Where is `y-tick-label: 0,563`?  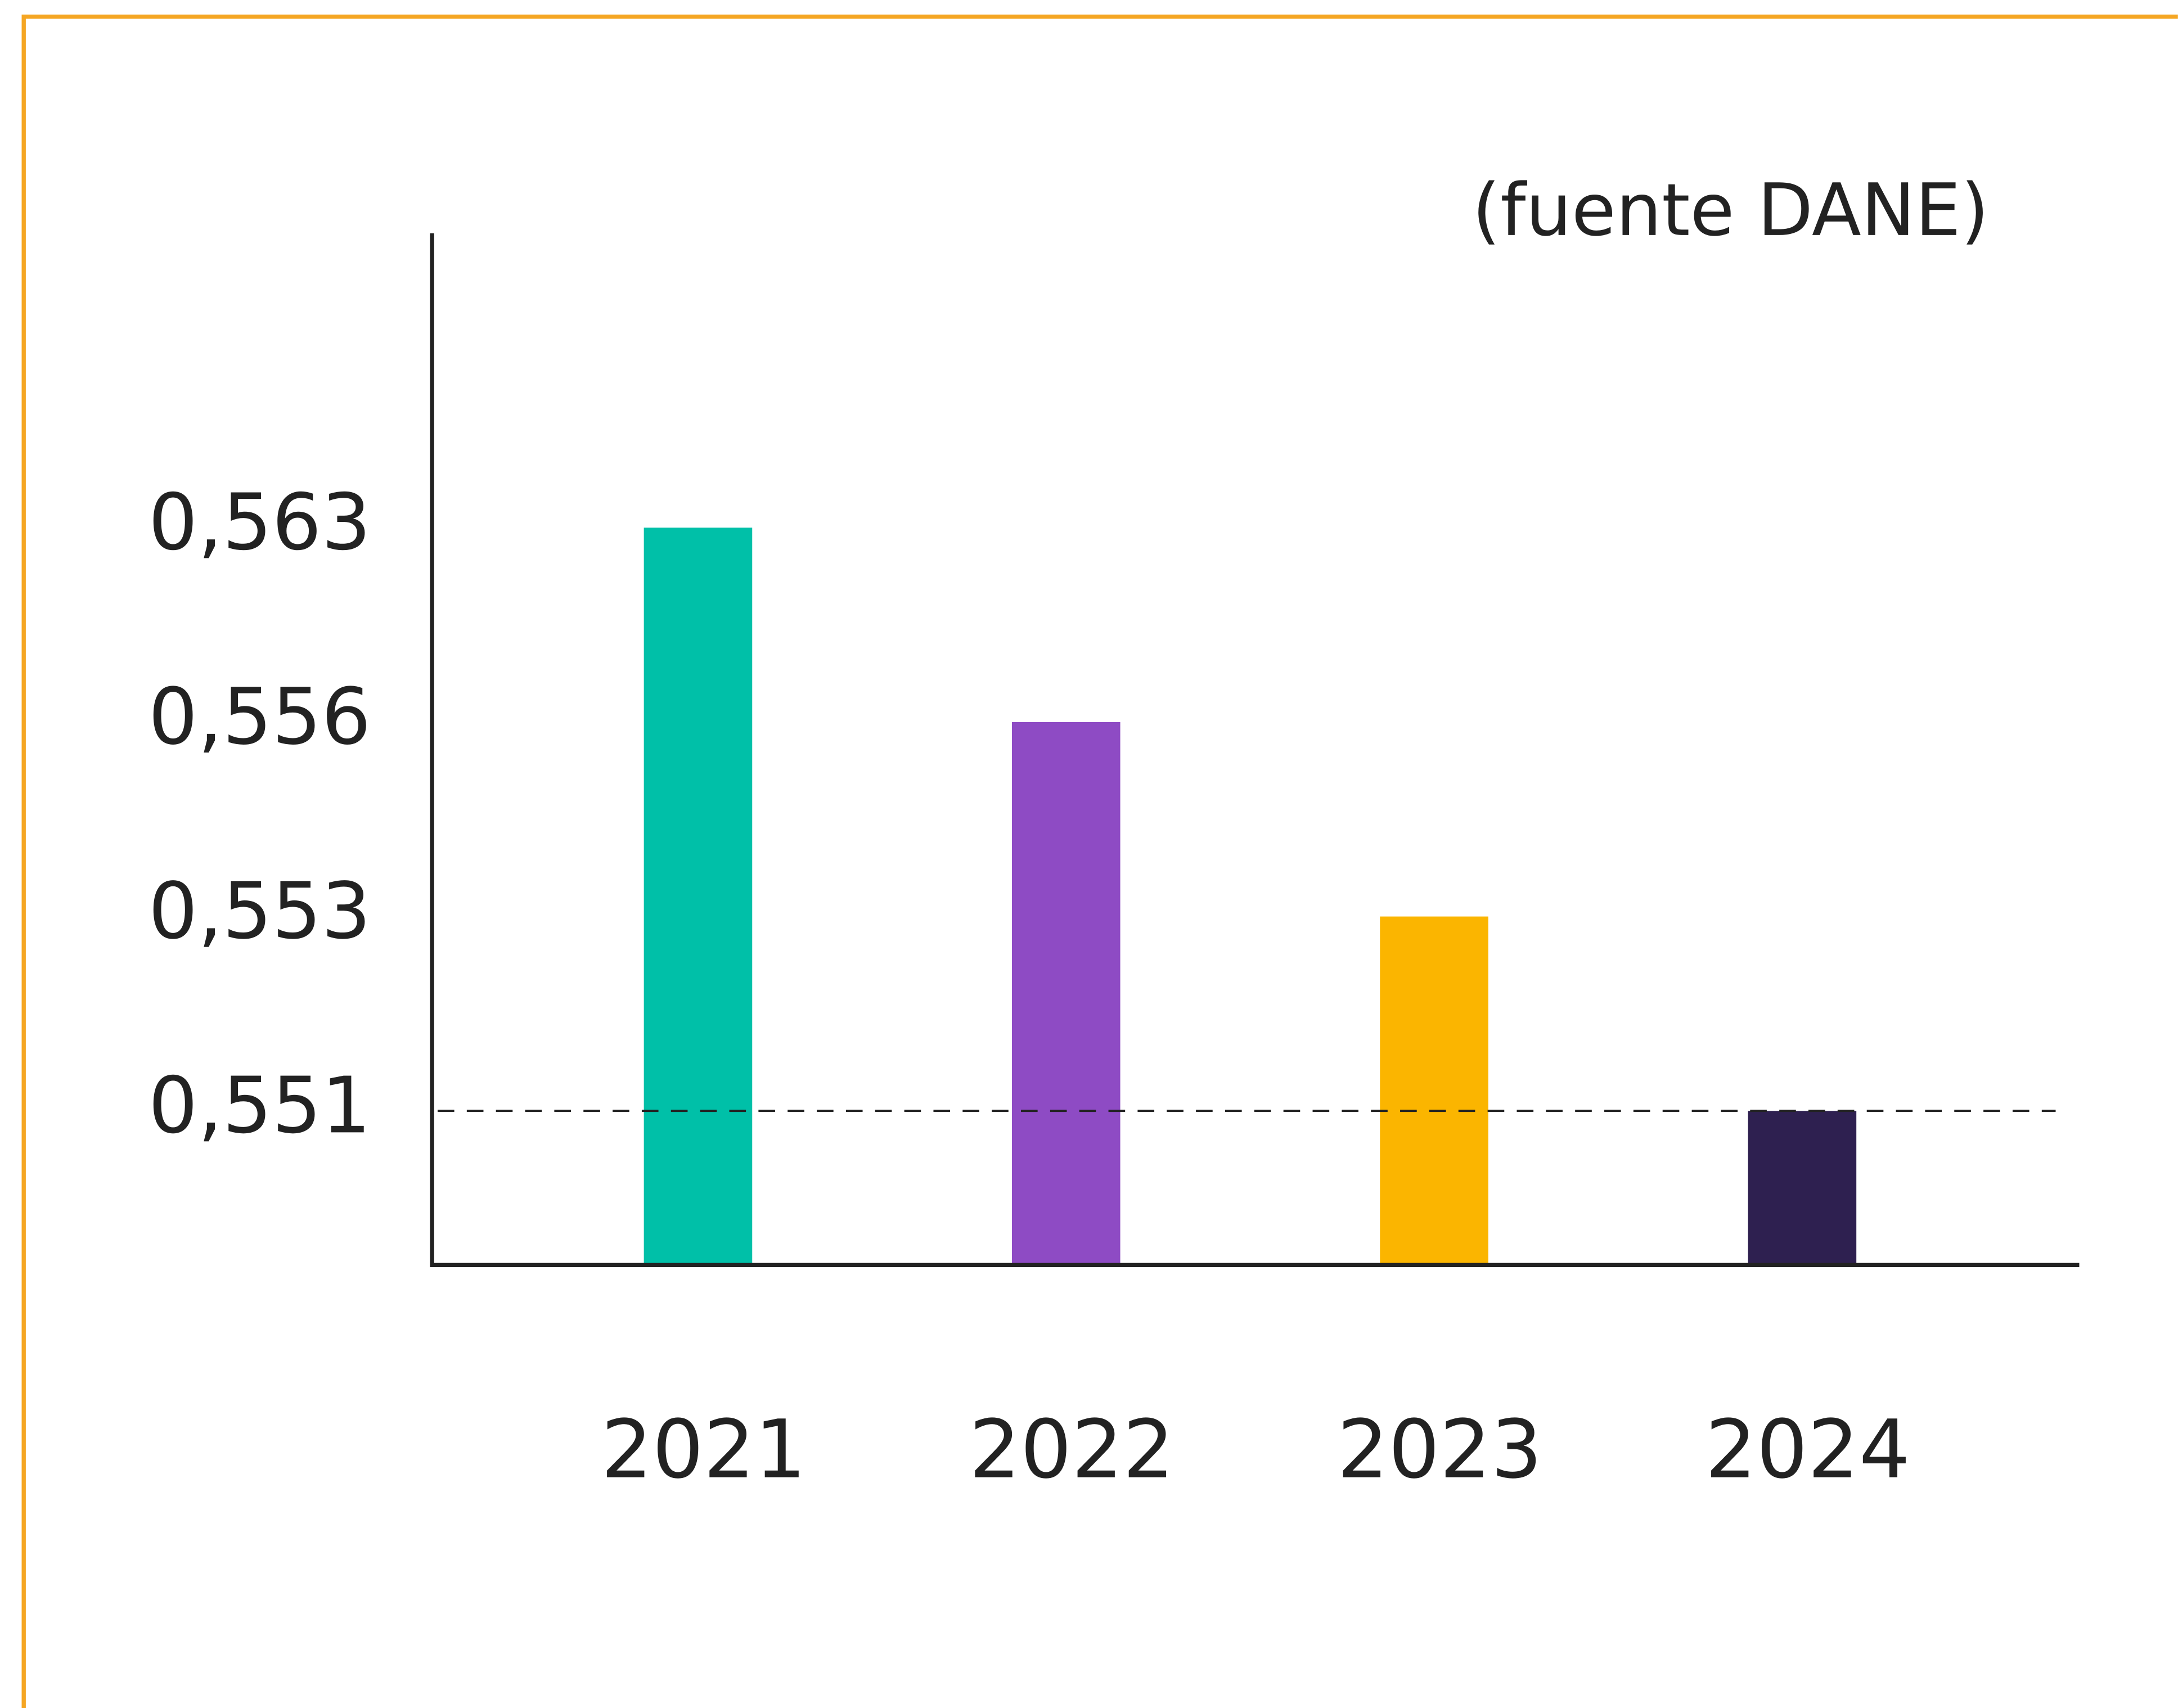
y-tick-label: 0,563 is located at coordinates (259, 522).